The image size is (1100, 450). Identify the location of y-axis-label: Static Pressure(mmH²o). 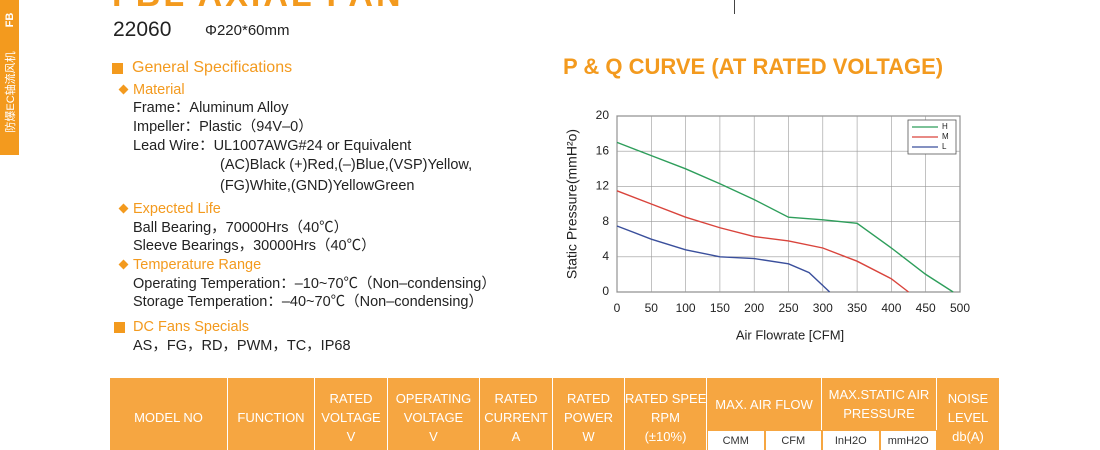
(572, 204).